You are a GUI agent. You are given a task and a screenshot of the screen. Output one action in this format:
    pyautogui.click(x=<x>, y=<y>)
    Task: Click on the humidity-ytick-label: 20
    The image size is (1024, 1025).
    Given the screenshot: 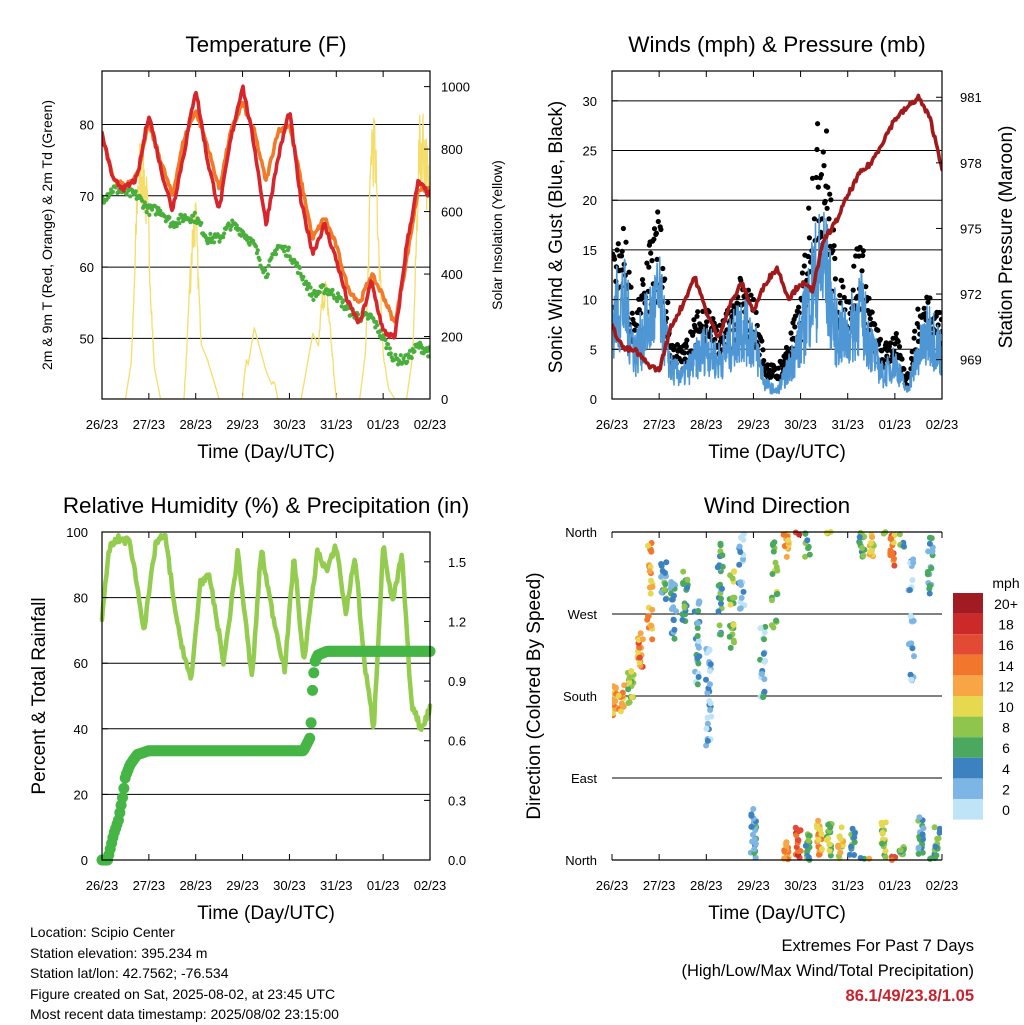 What is the action you would take?
    pyautogui.click(x=81, y=794)
    